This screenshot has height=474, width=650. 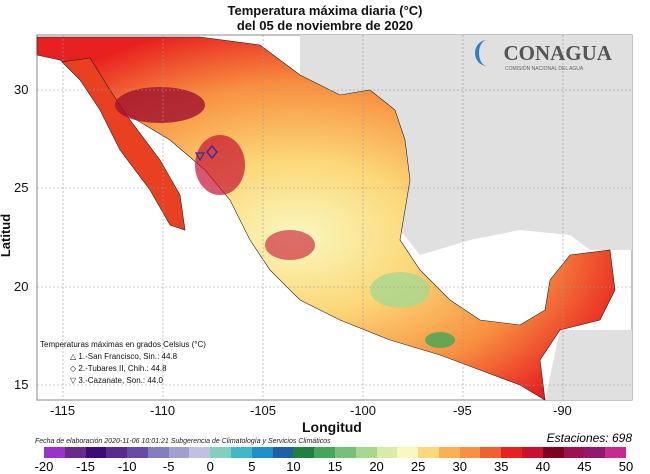 What do you see at coordinates (626, 466) in the screenshot?
I see `colorbar-tick: 50` at bounding box center [626, 466].